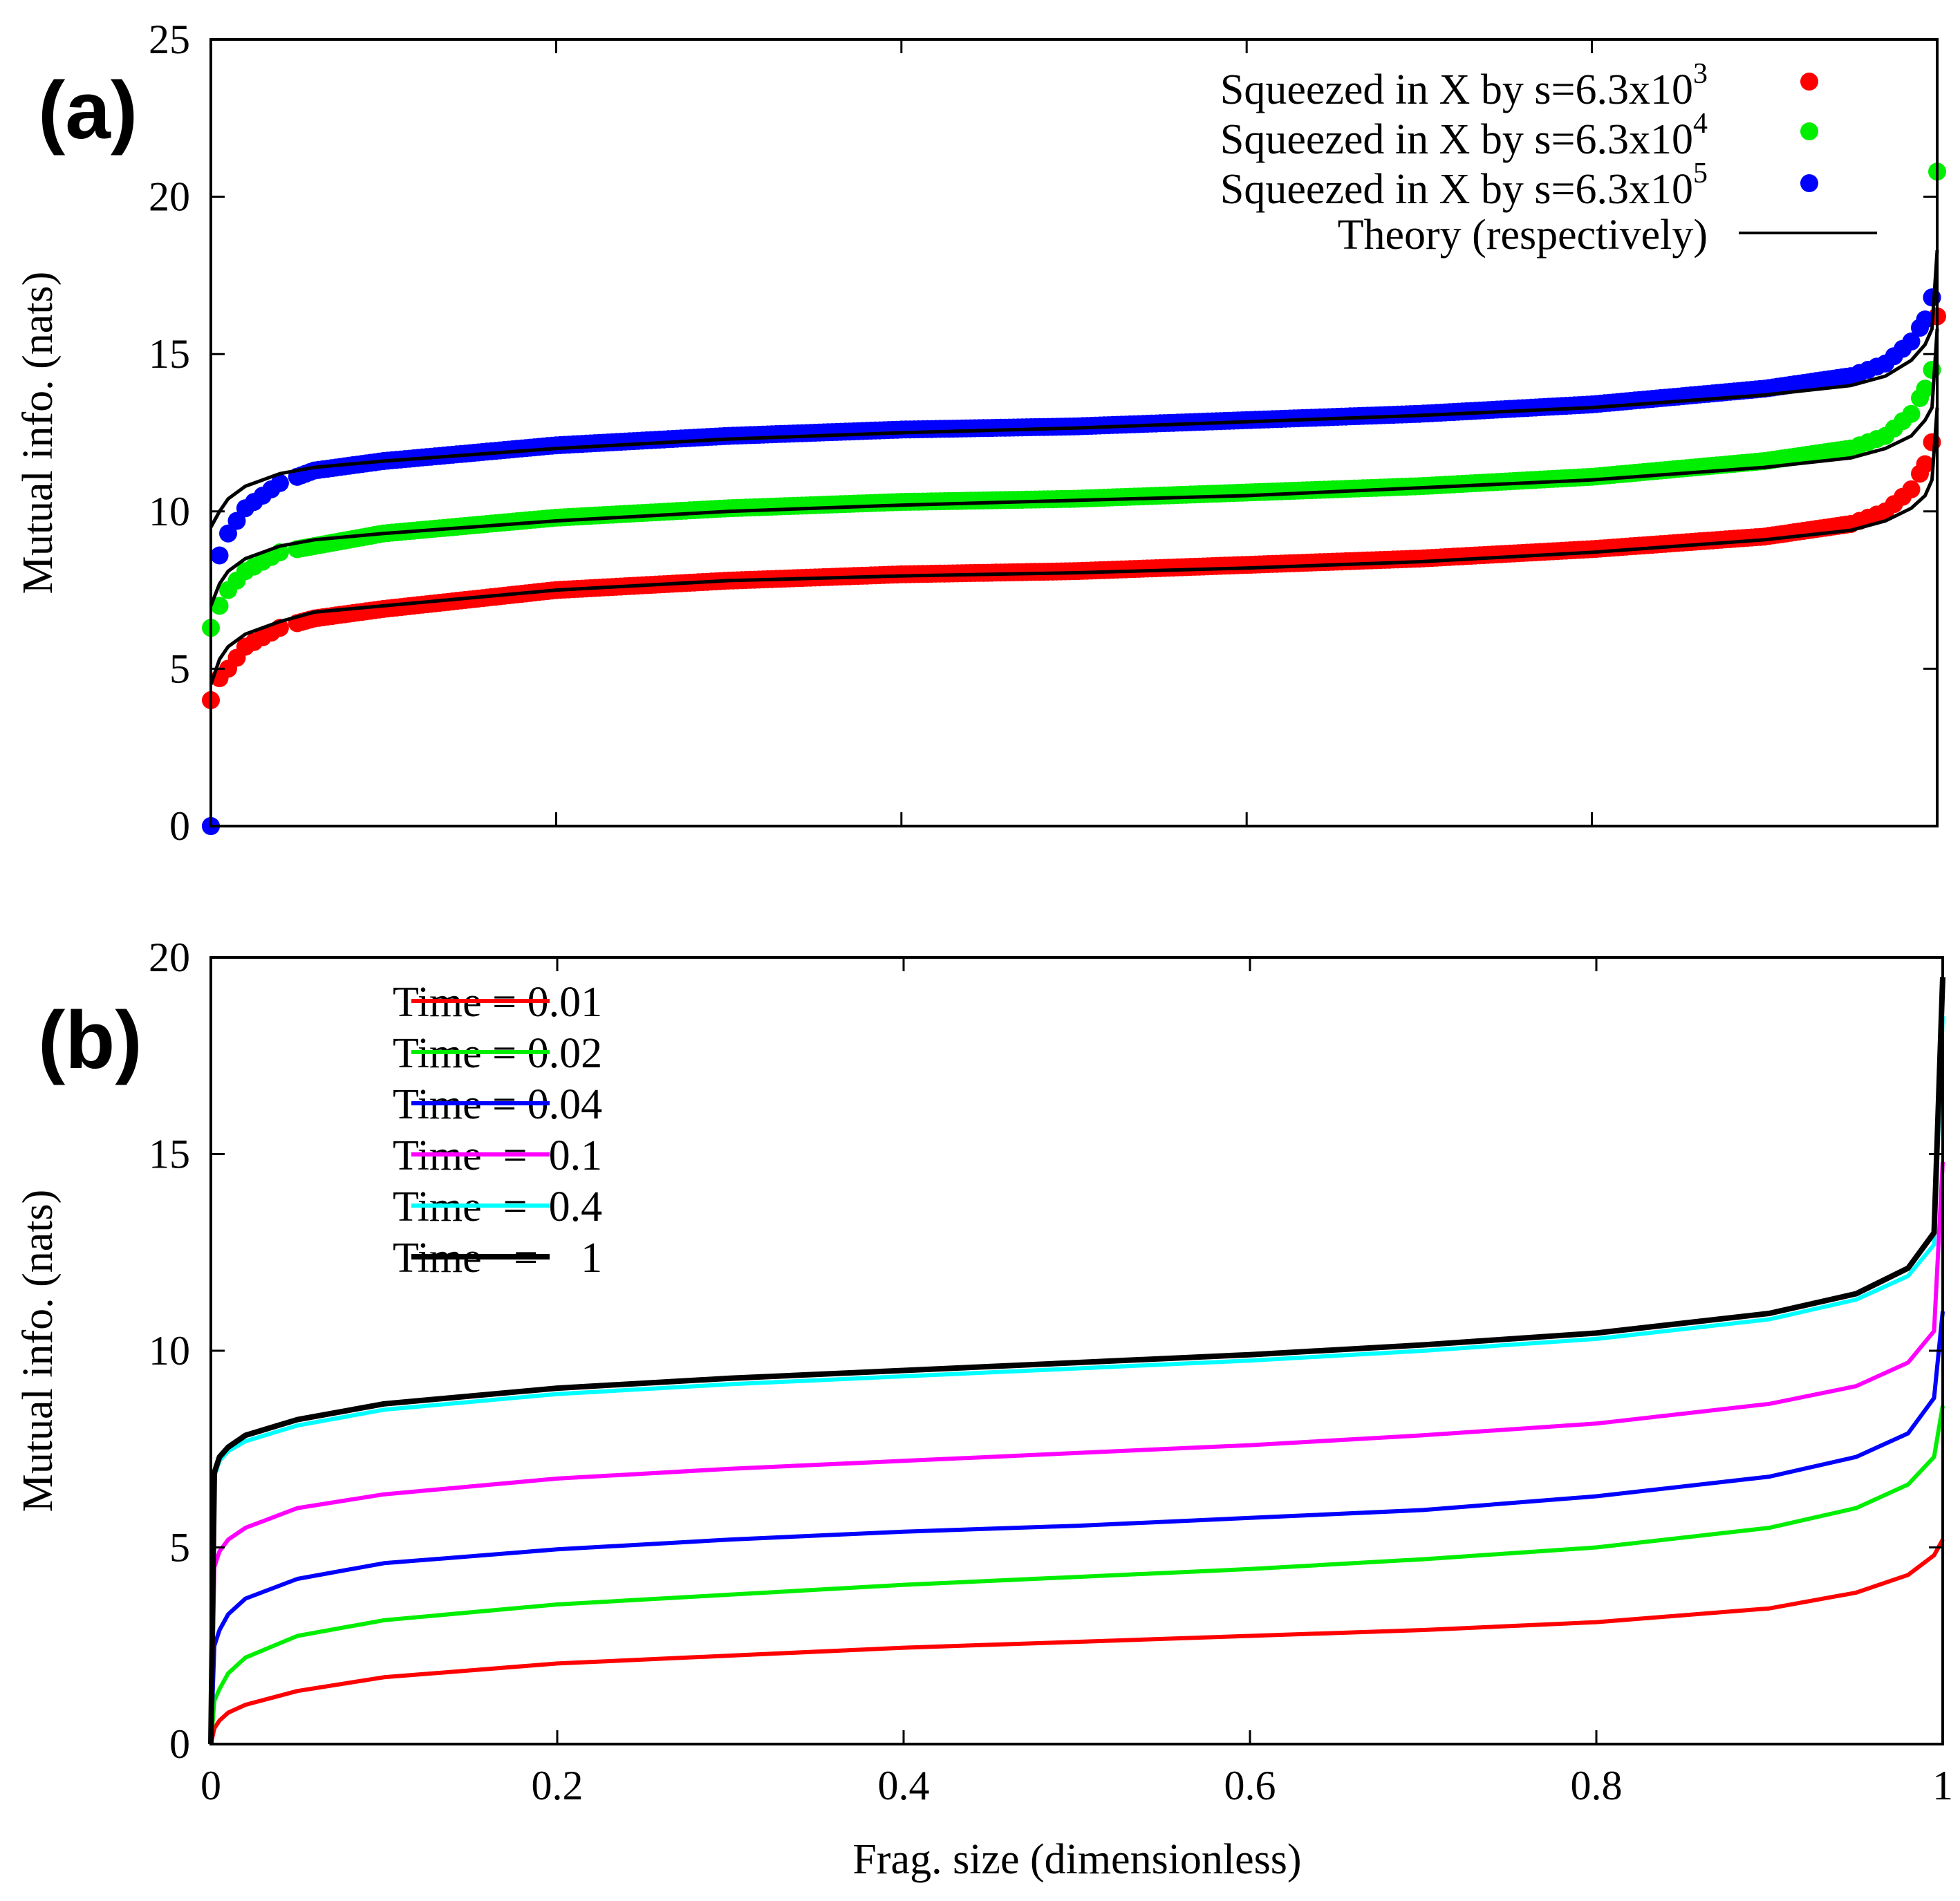 Image resolution: width=1960 pixels, height=1901 pixels. I want to click on panel-a-ytick-label-0: 0, so click(179, 826).